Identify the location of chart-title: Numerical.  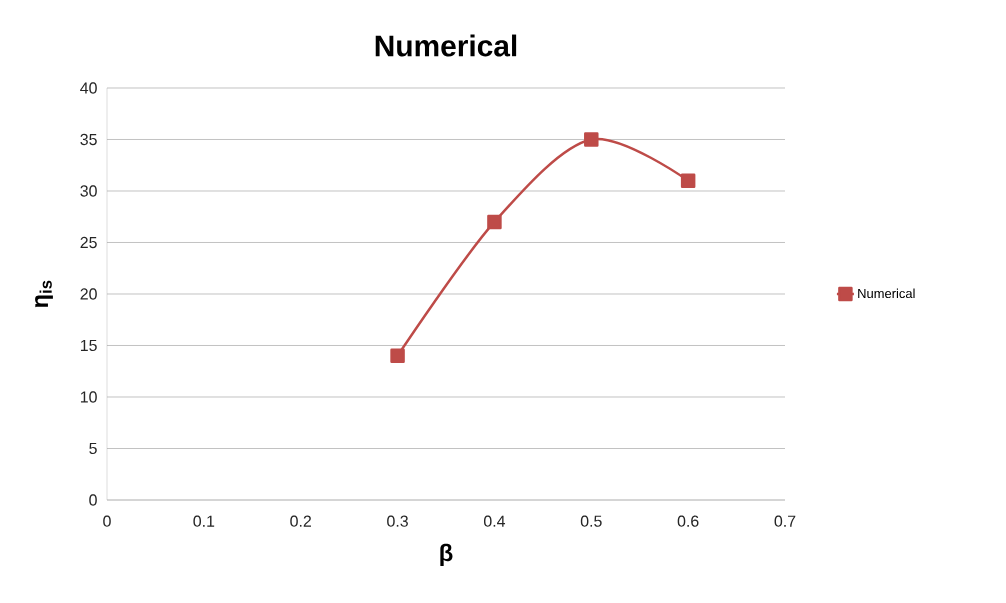
(446, 45).